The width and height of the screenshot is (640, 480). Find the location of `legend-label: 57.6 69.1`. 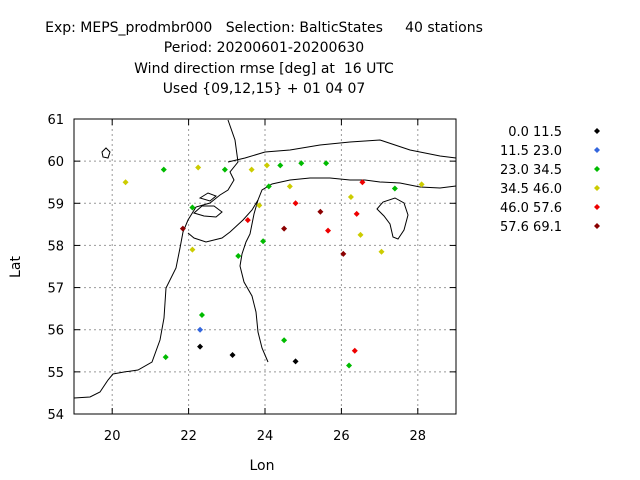

legend-label: 57.6 69.1 is located at coordinates (531, 227).